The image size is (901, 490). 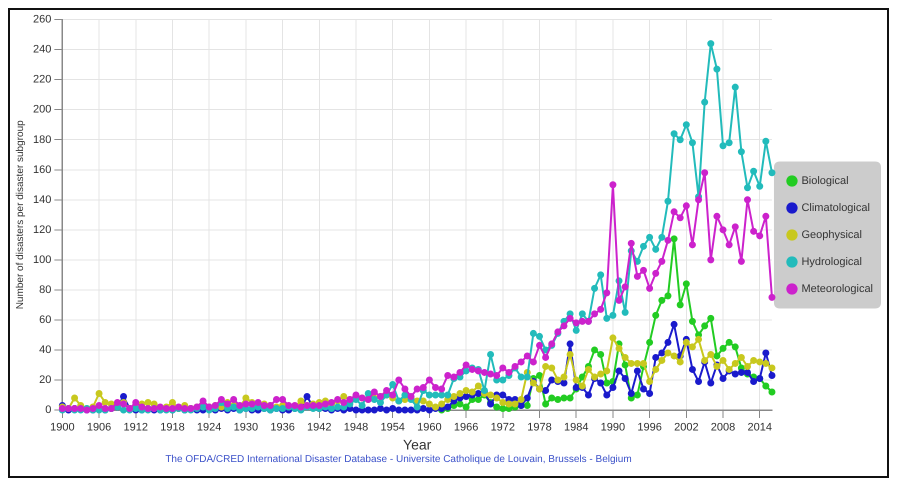 What do you see at coordinates (319, 428) in the screenshot?
I see `x-tick-label: 1942` at bounding box center [319, 428].